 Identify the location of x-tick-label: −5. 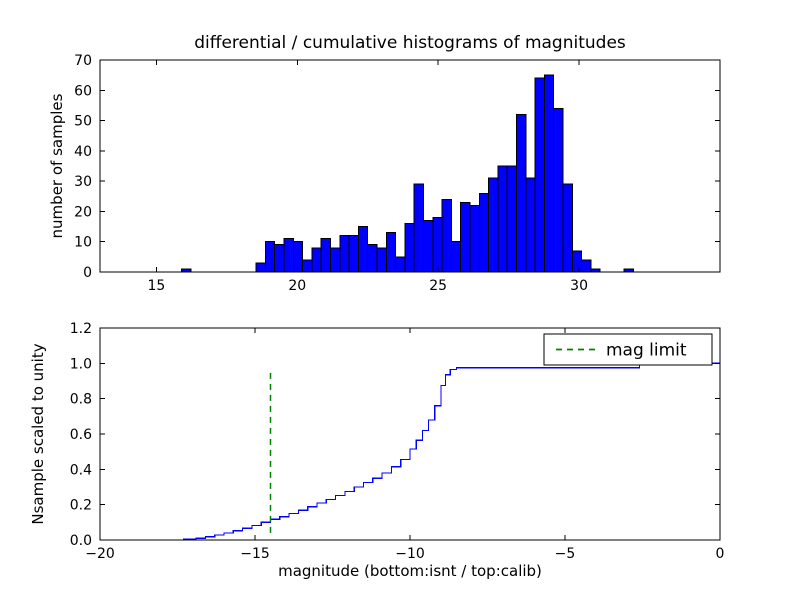
(565, 554).